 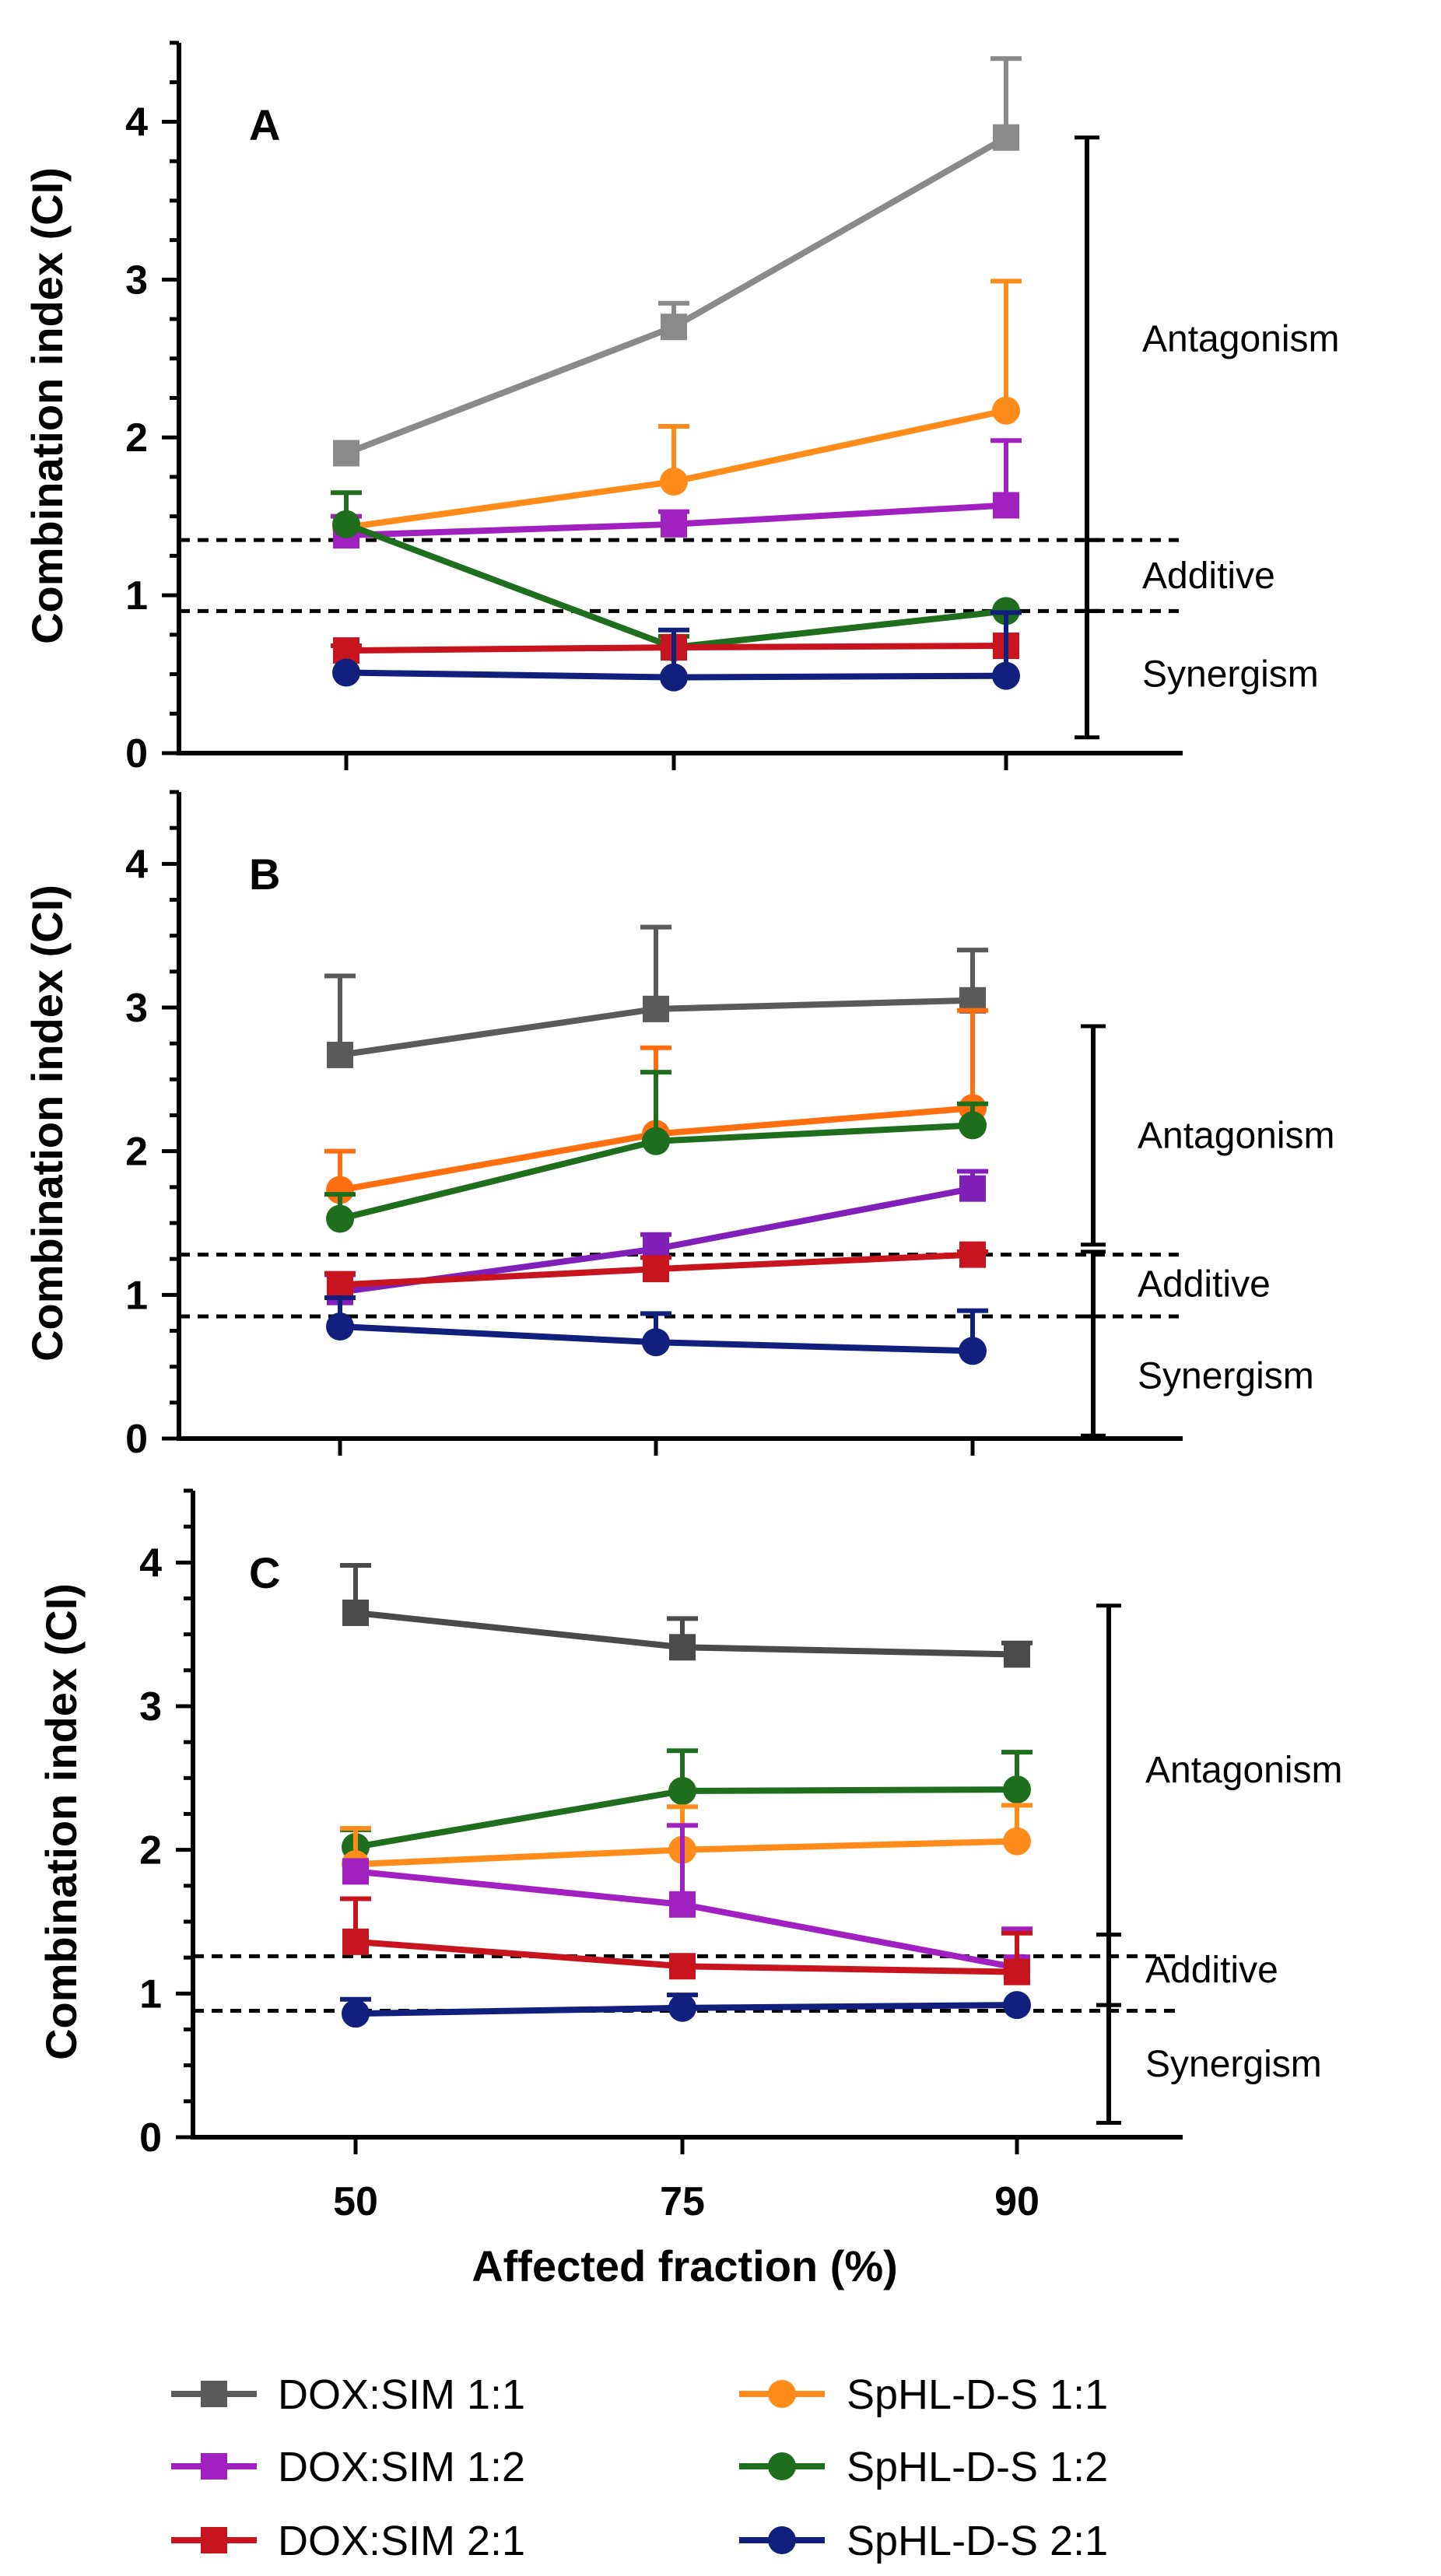 What do you see at coordinates (264, 874) in the screenshot?
I see `panel-letter: B` at bounding box center [264, 874].